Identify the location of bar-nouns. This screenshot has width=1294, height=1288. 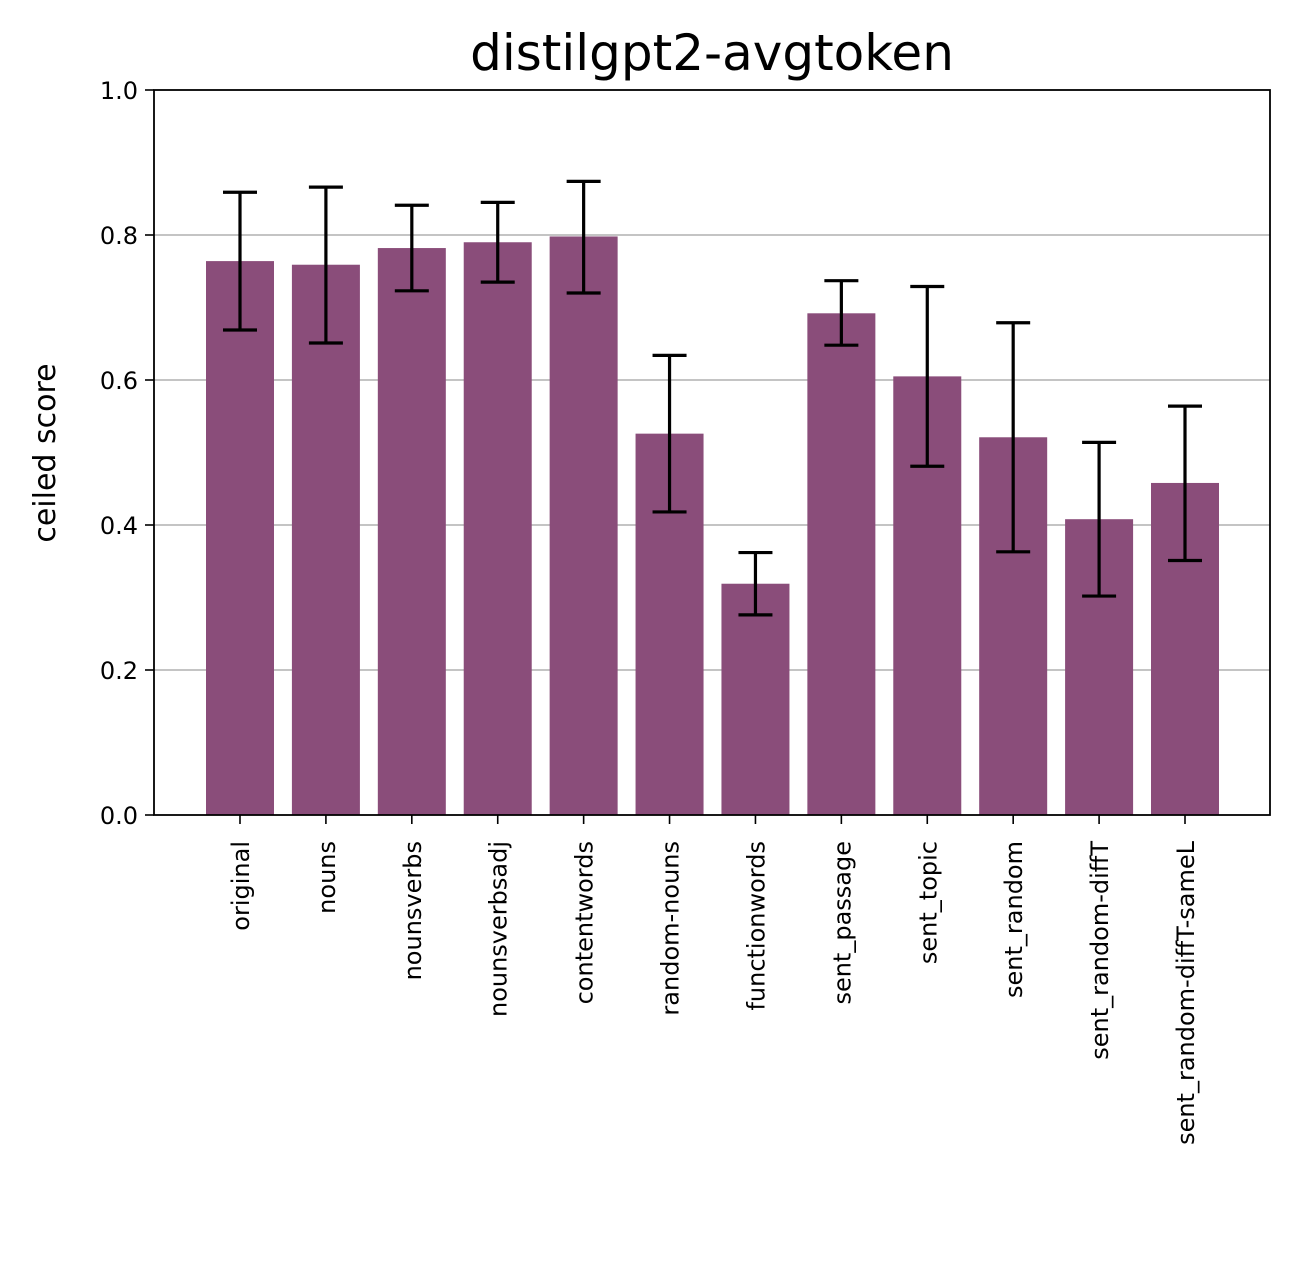
(325, 540).